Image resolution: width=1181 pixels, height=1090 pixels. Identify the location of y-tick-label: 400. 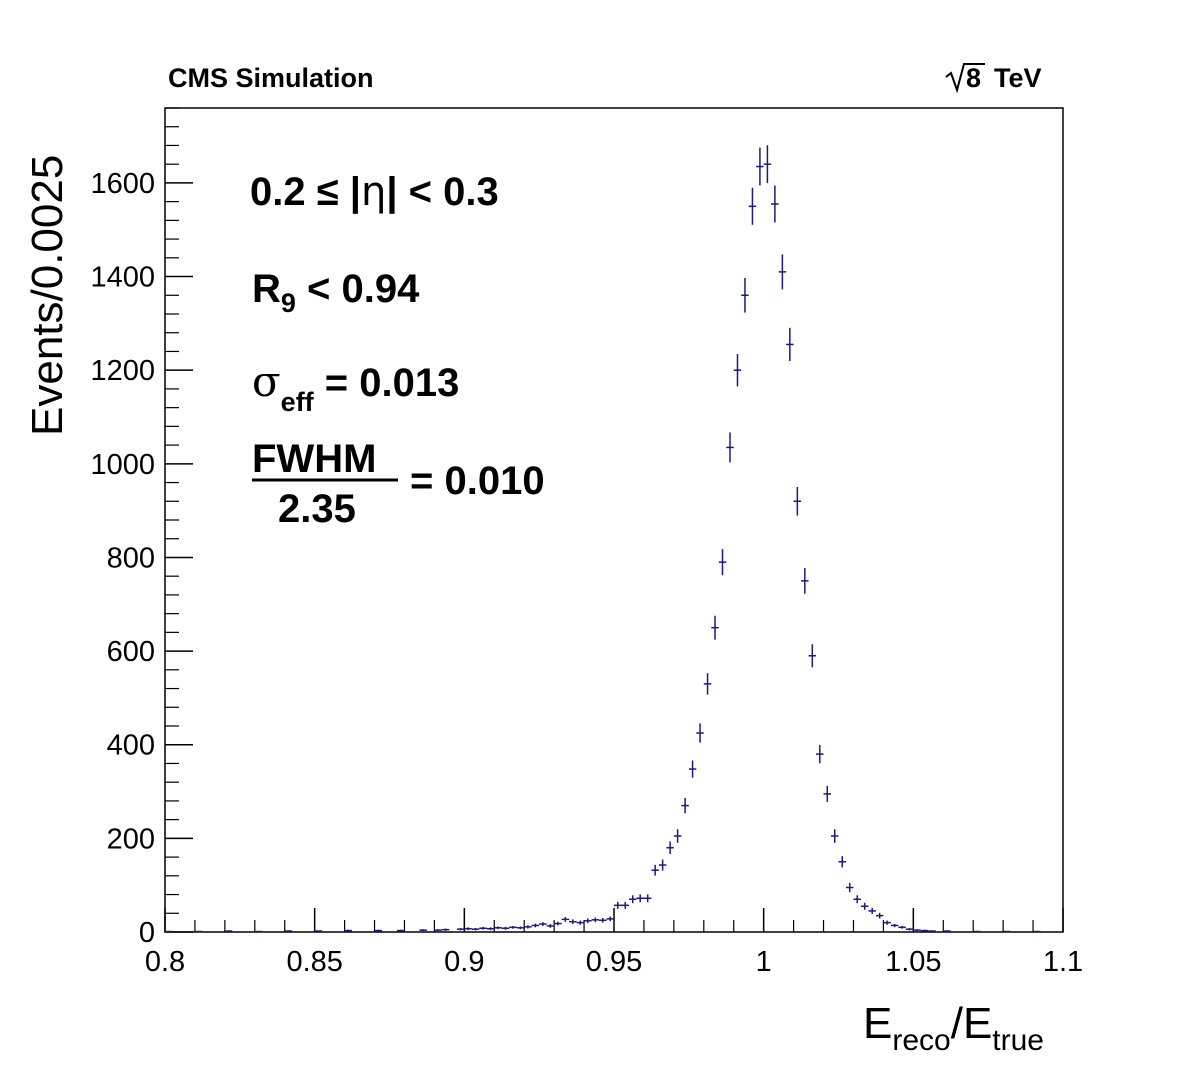
(131, 746).